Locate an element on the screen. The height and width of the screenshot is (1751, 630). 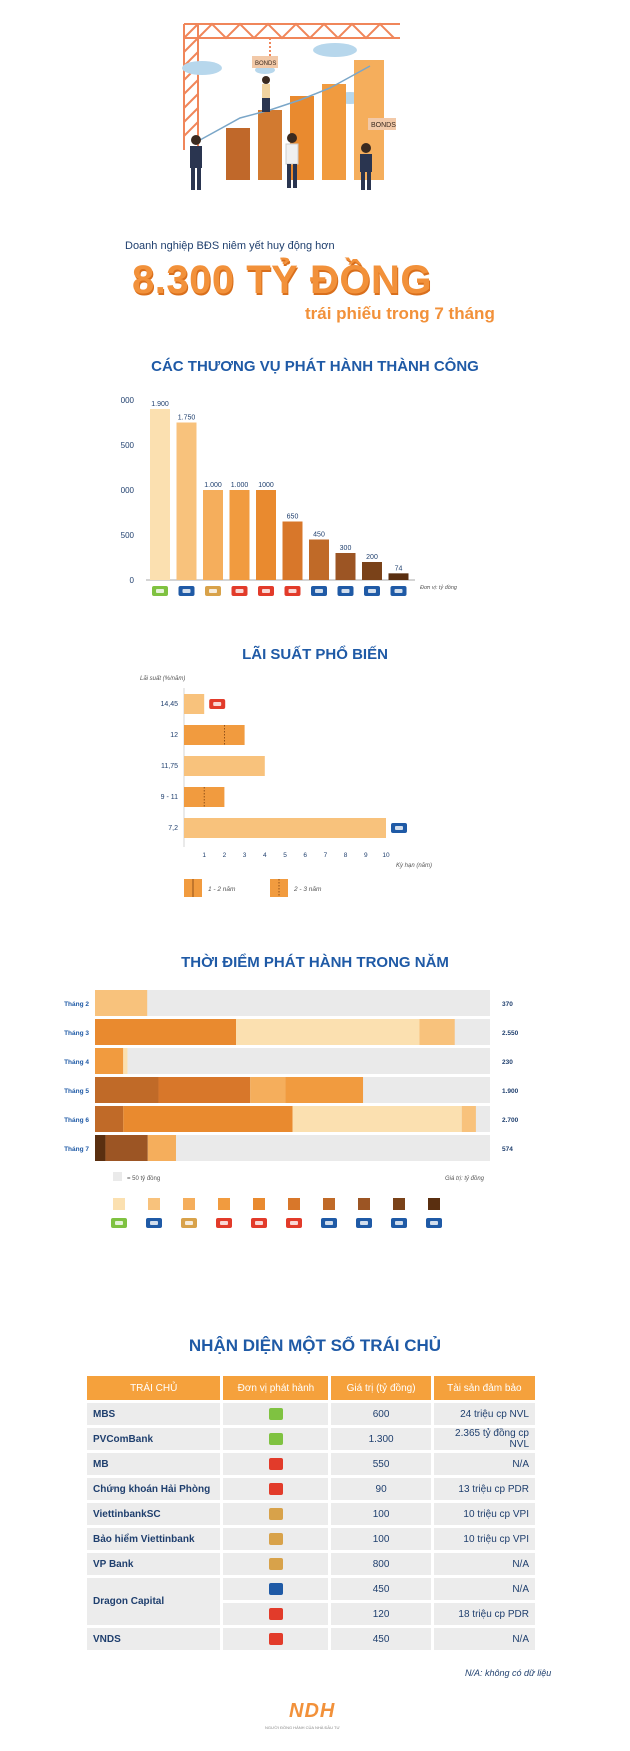
y-axis-label: Lãi suất (%/năm) is located at coordinates (162, 678).